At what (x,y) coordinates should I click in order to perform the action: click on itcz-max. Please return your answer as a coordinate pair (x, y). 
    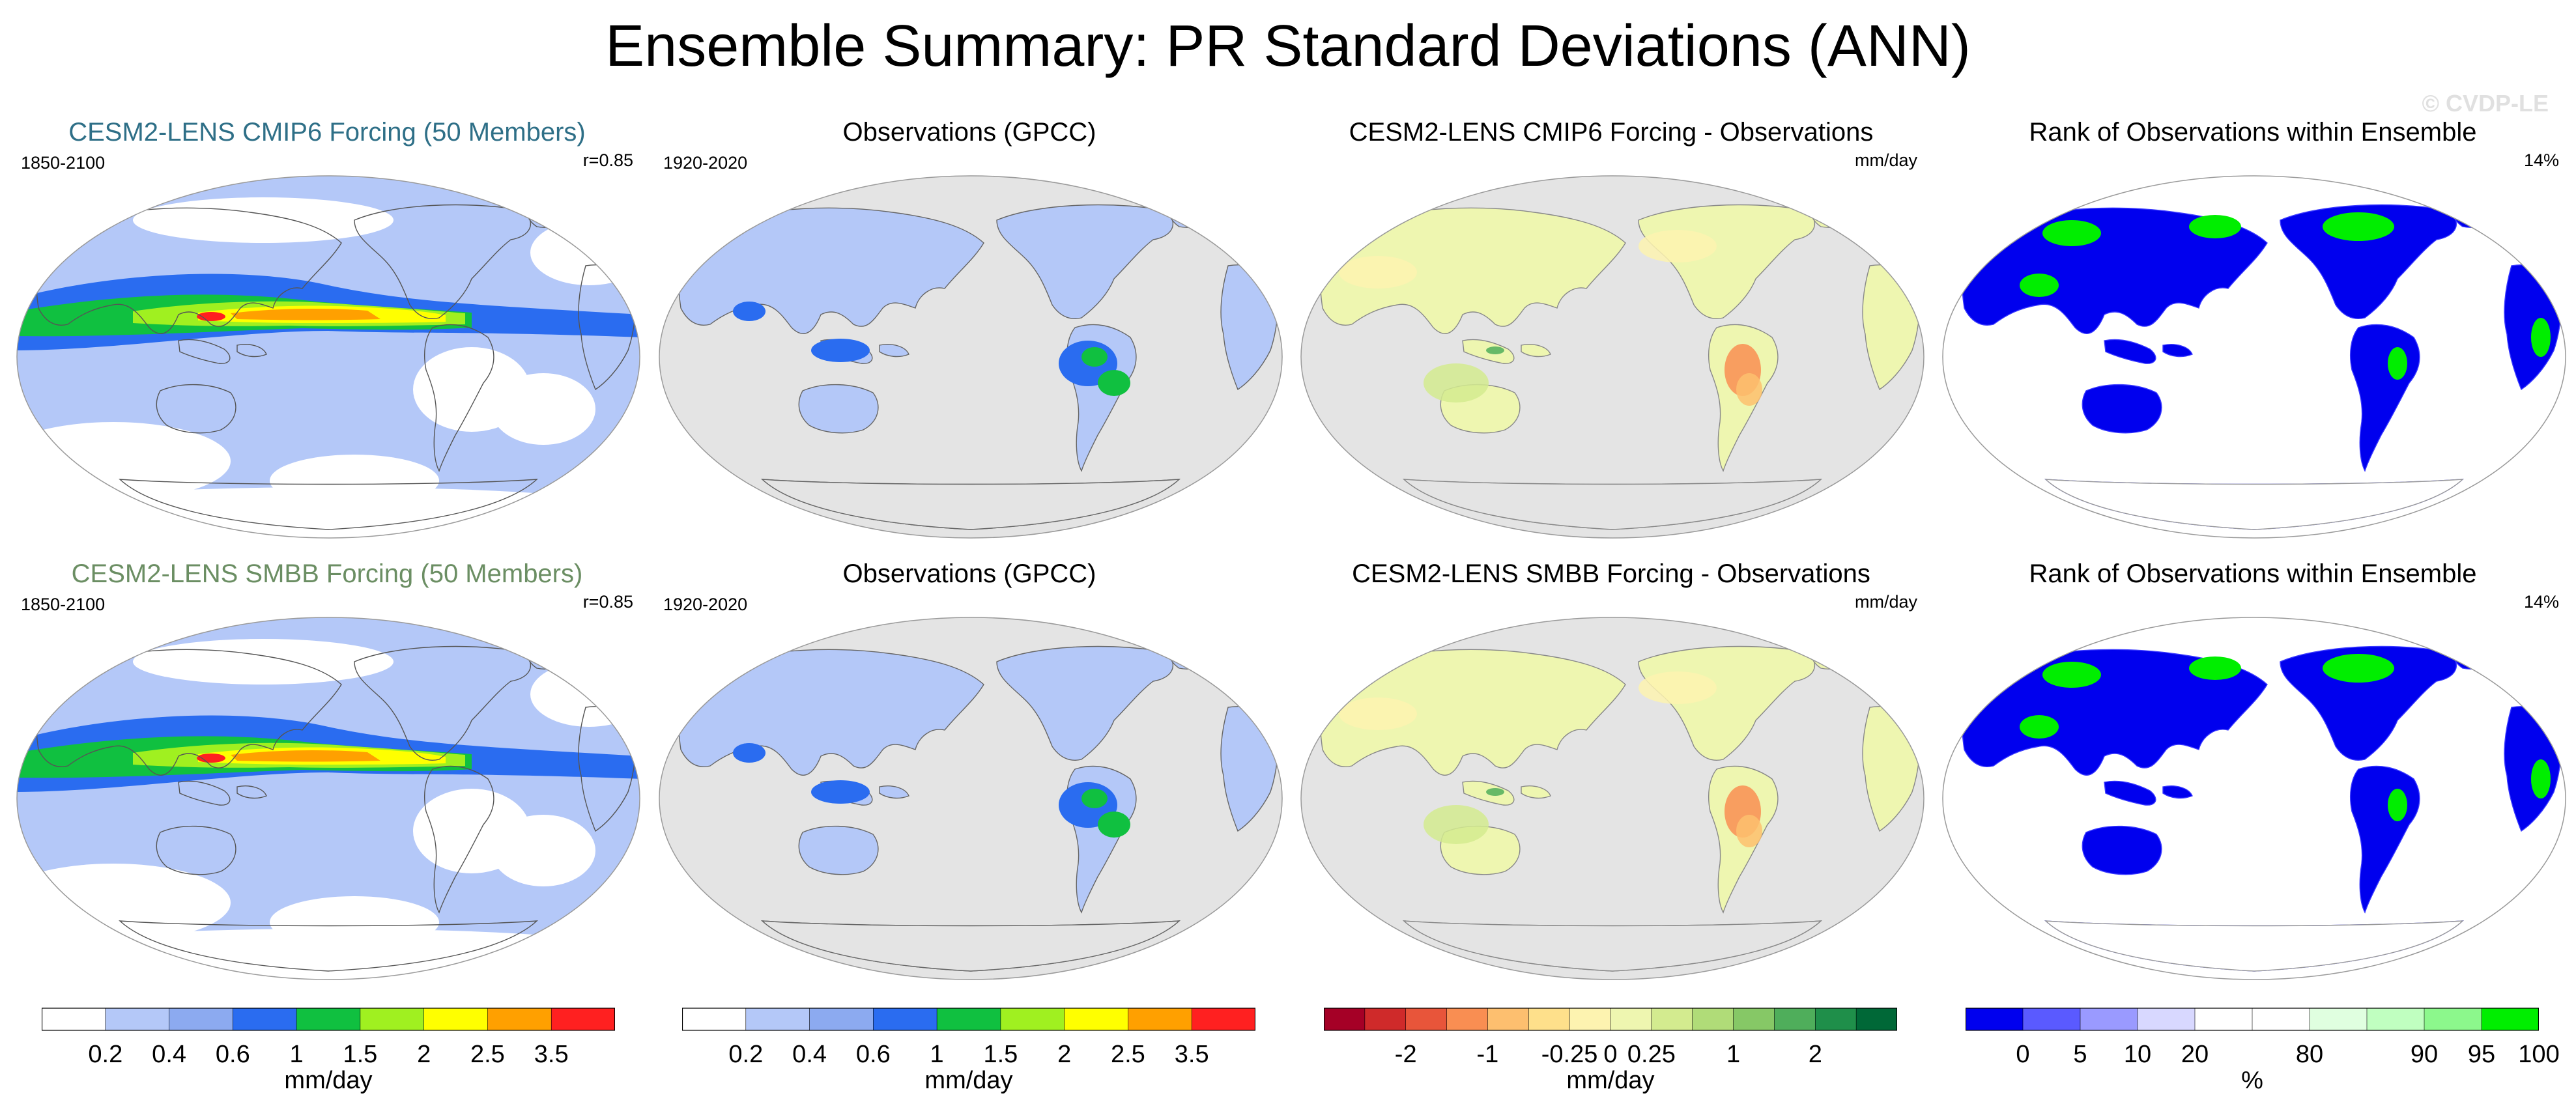
    Looking at the image, I should click on (211, 758).